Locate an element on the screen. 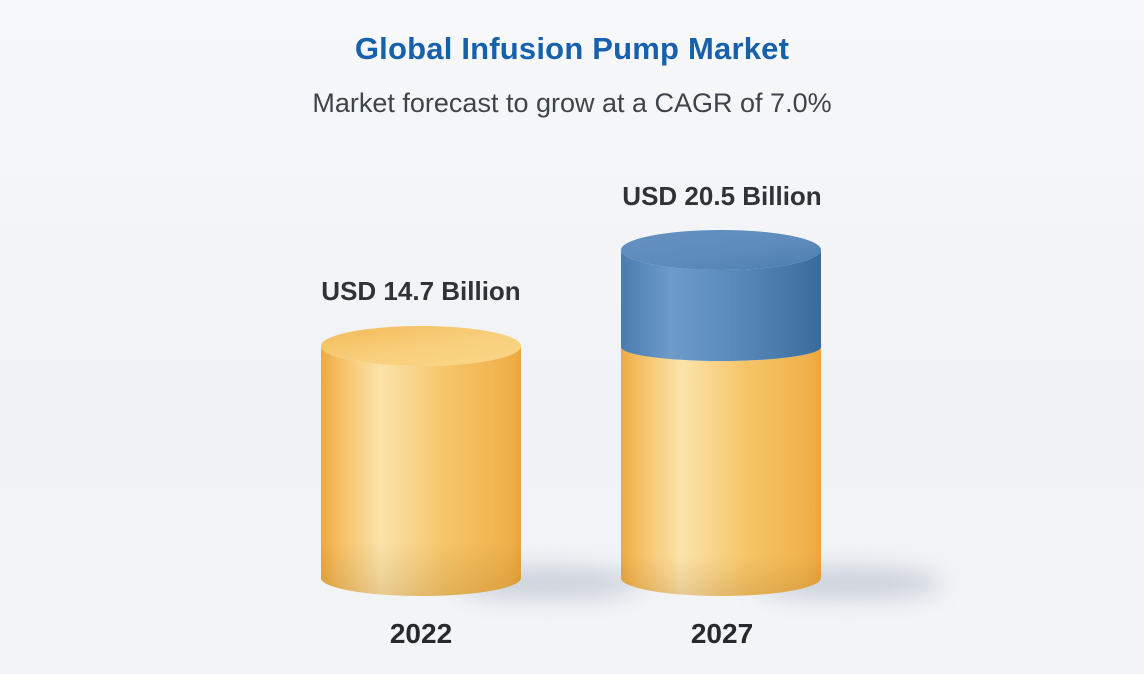 Image resolution: width=1144 pixels, height=674 pixels. cylinder-2027 is located at coordinates (721, 413).